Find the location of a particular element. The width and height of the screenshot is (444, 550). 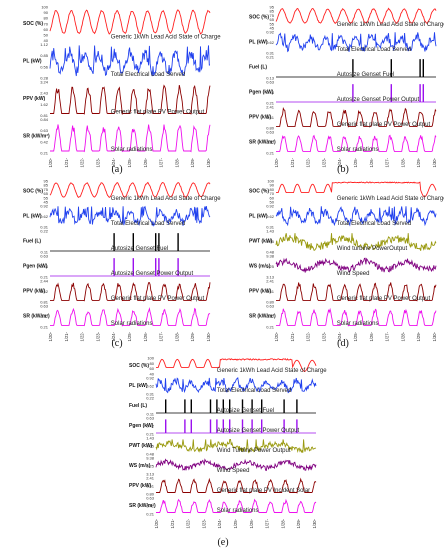

tick-label: 0.42 is located at coordinates (44, 316).